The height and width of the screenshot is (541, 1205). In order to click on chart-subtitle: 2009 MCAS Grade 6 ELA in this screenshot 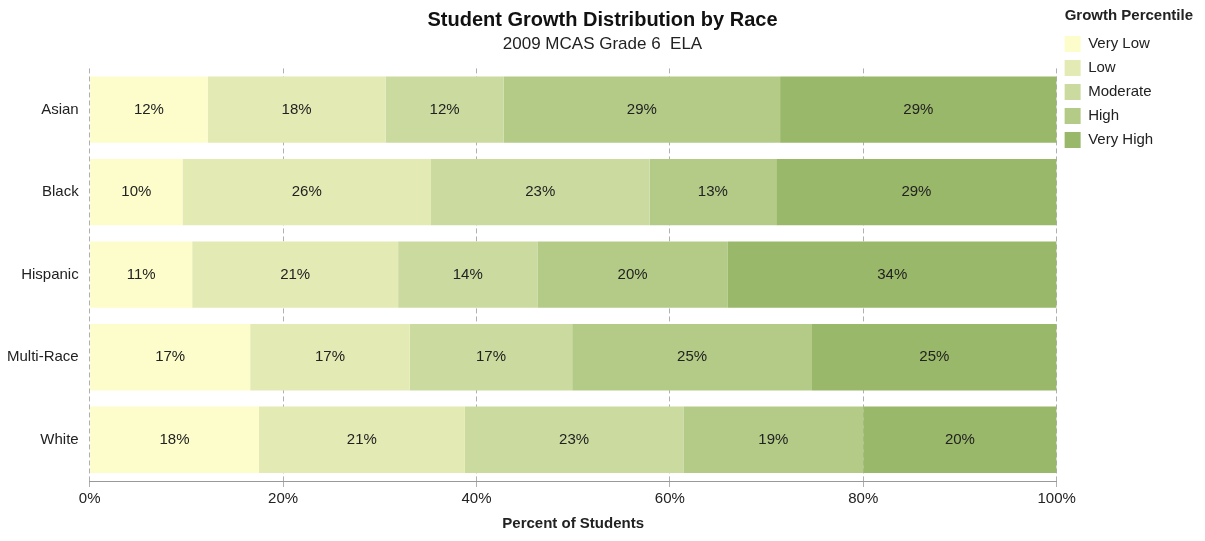, I will do `click(602, 43)`.